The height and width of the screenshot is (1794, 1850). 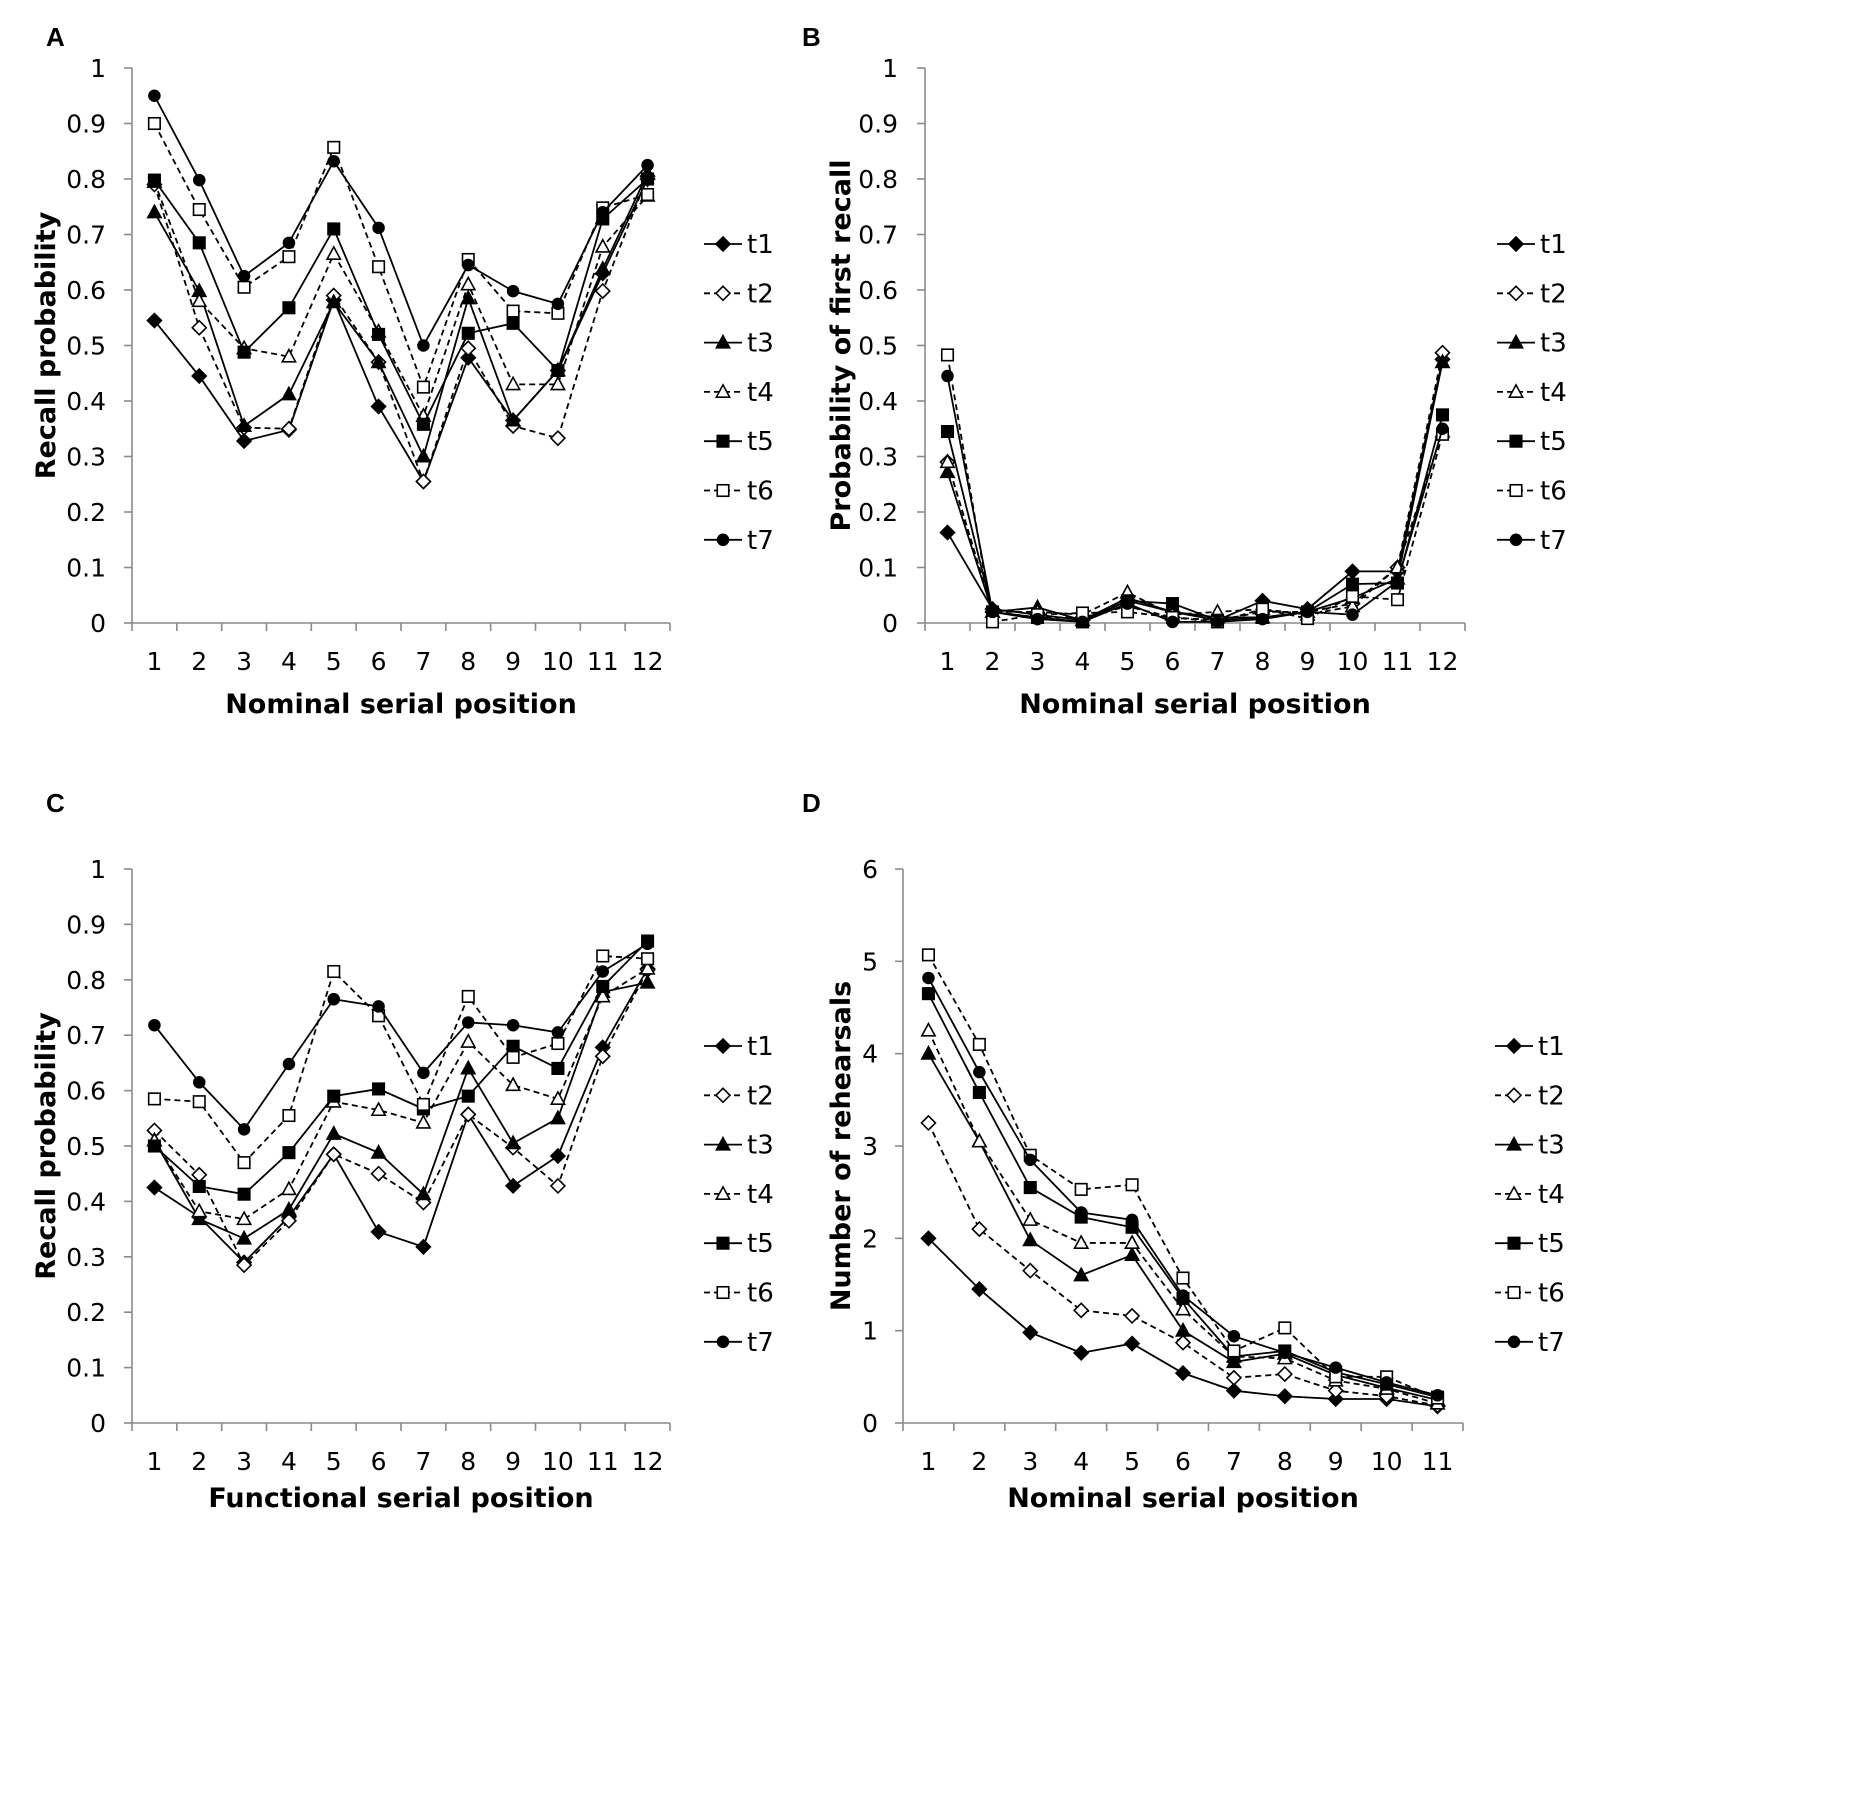 What do you see at coordinates (841, 1146) in the screenshot?
I see `y-axis-title: Number of rehearsals` at bounding box center [841, 1146].